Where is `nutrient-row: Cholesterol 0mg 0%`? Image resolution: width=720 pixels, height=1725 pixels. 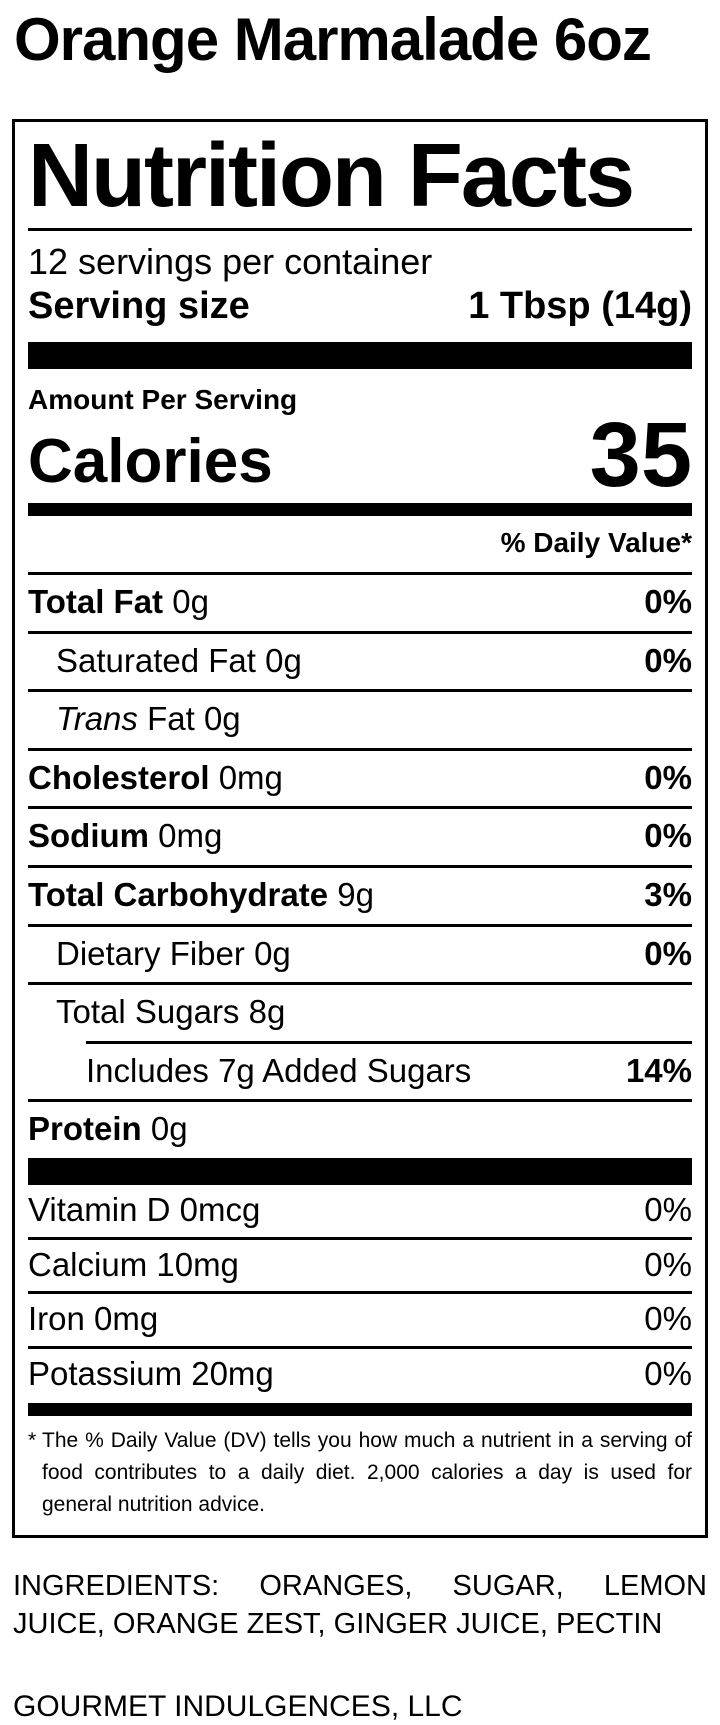
nutrient-row: Cholesterol 0mg 0% is located at coordinates (360, 777).